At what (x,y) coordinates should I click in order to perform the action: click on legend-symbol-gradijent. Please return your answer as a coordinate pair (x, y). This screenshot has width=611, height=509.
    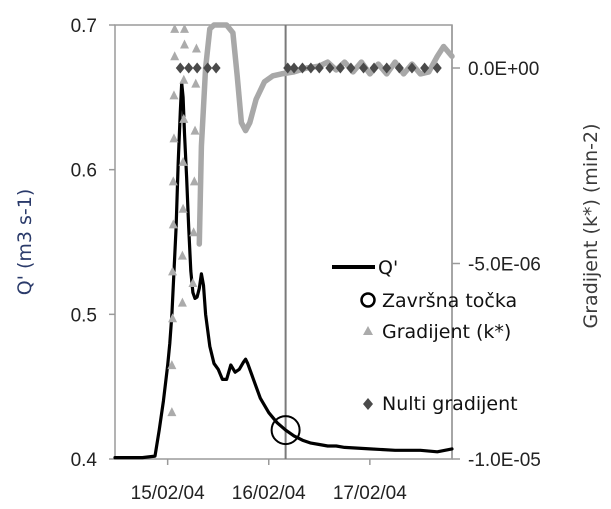
    Looking at the image, I should click on (368, 330).